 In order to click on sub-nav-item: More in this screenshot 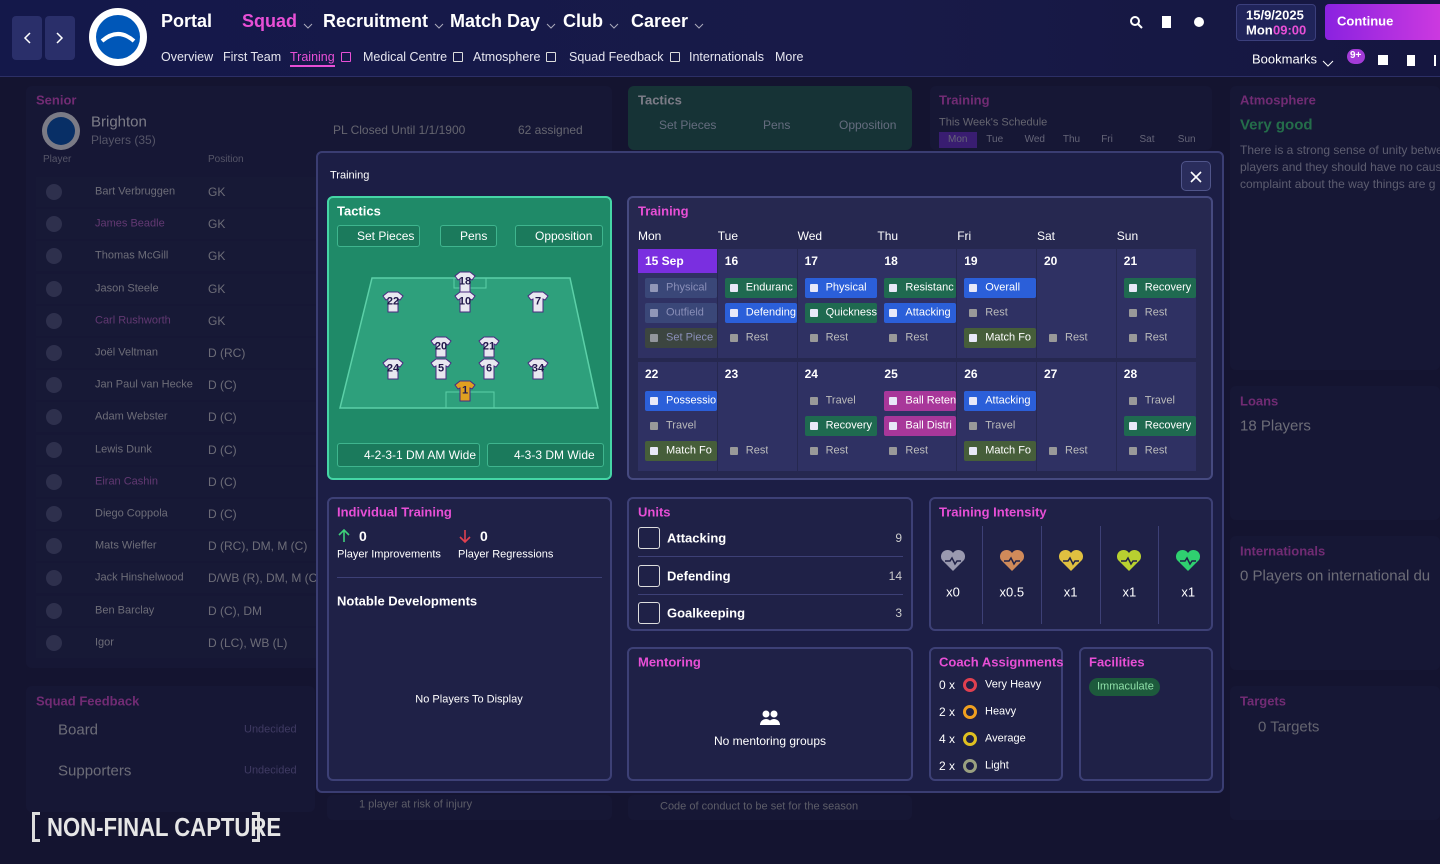, I will do `click(789, 56)`.